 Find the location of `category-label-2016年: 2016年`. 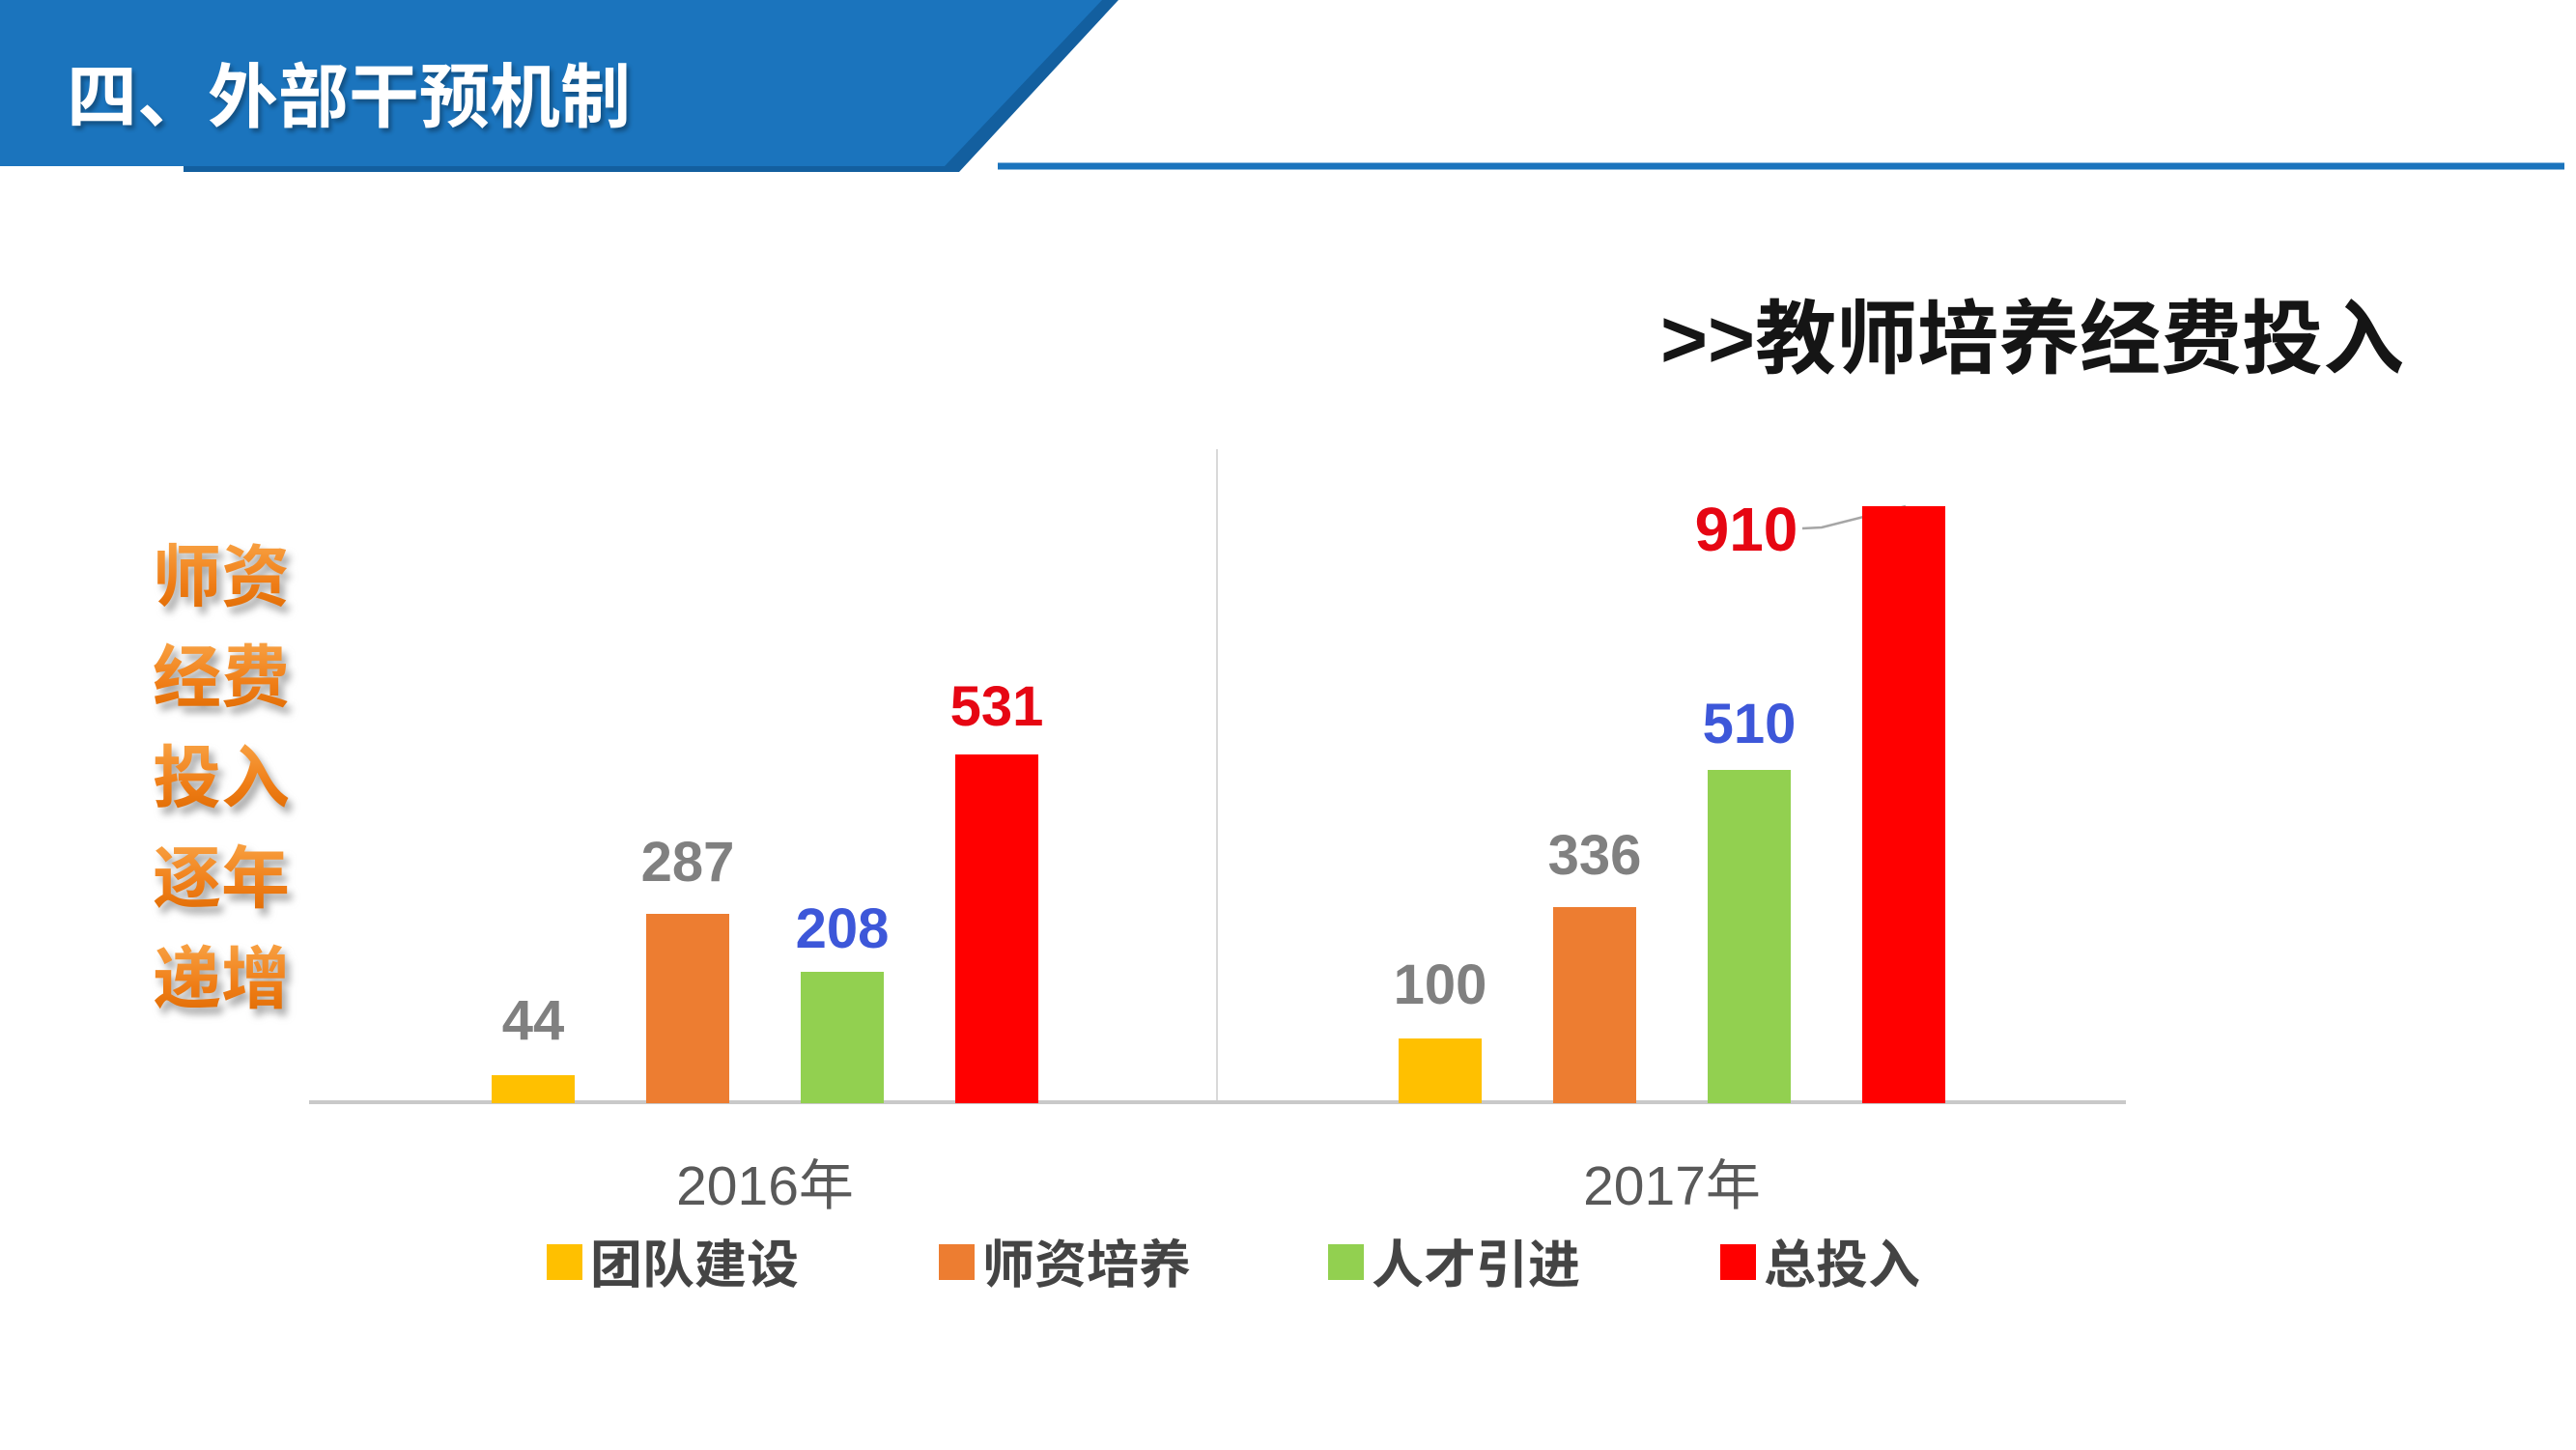

category-label-2016年: 2016年 is located at coordinates (765, 1182).